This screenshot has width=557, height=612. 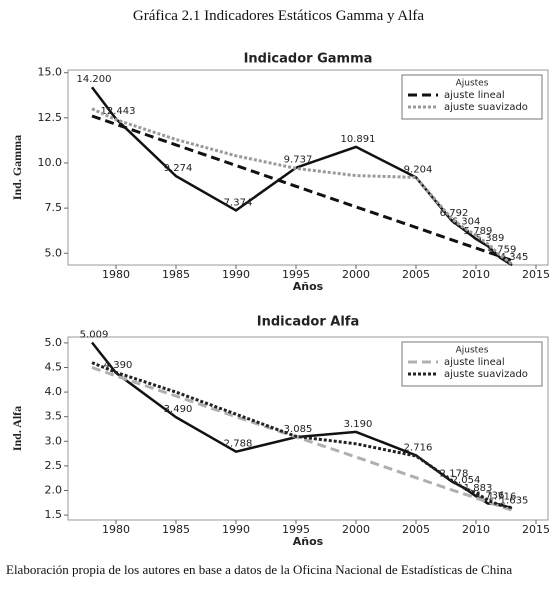 I want to click on data-label: 3.190, so click(x=358, y=424).